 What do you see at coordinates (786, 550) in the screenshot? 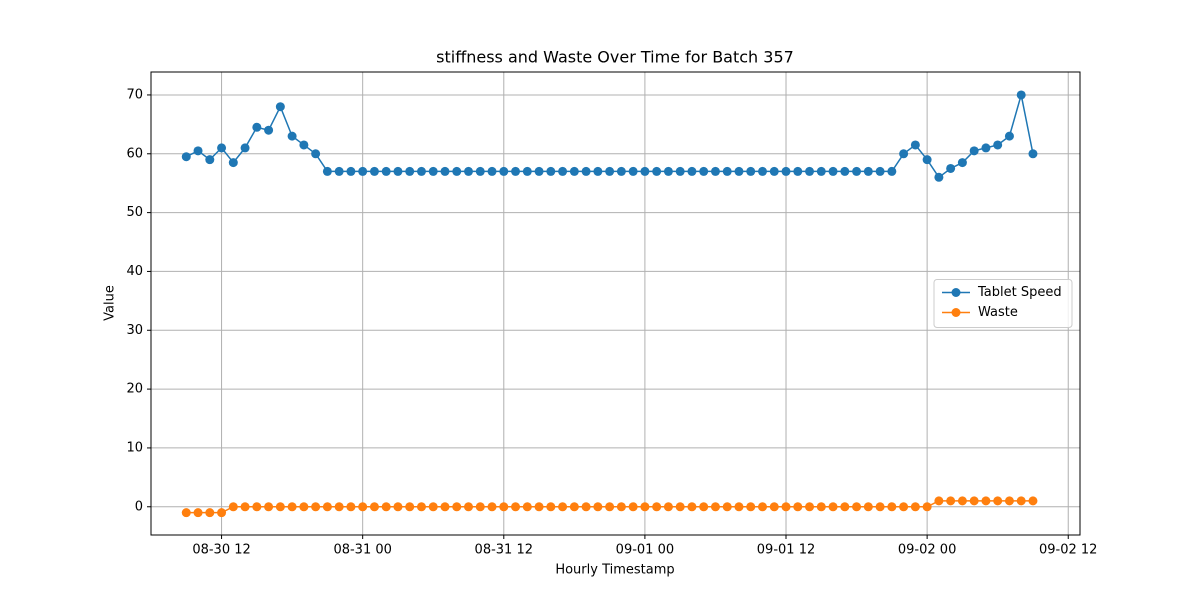
I see `x-tick-label: 09-01 12` at bounding box center [786, 550].